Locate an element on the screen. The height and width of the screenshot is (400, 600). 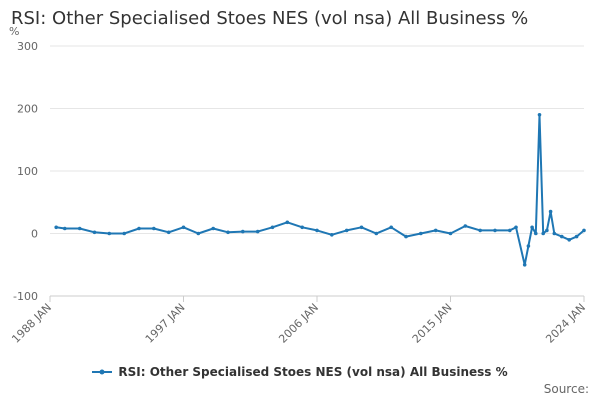
x-tick-label: 2024 JAN is located at coordinates (565, 323).